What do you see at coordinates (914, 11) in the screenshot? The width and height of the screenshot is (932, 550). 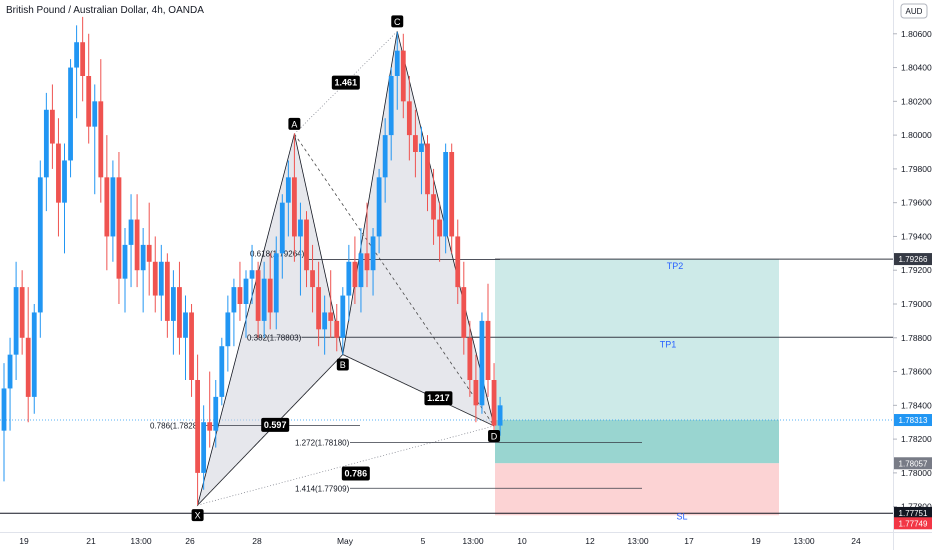 I see `currency-box` at bounding box center [914, 11].